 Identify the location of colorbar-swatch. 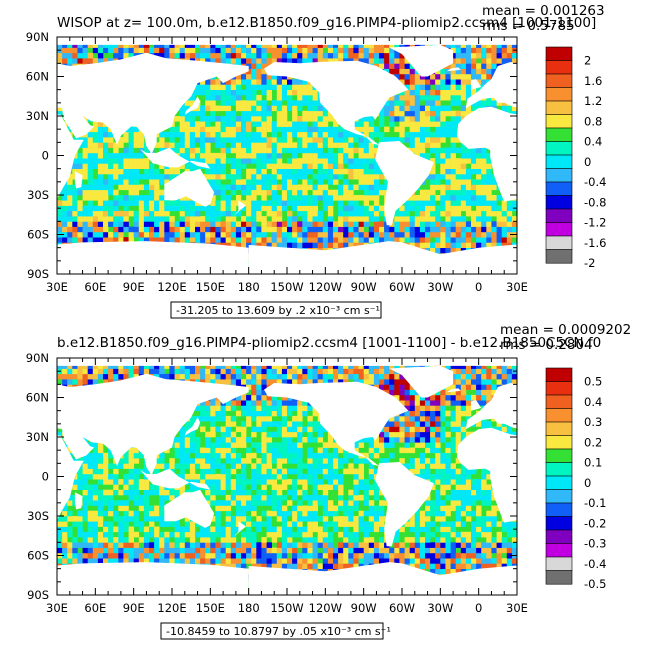
(559, 202).